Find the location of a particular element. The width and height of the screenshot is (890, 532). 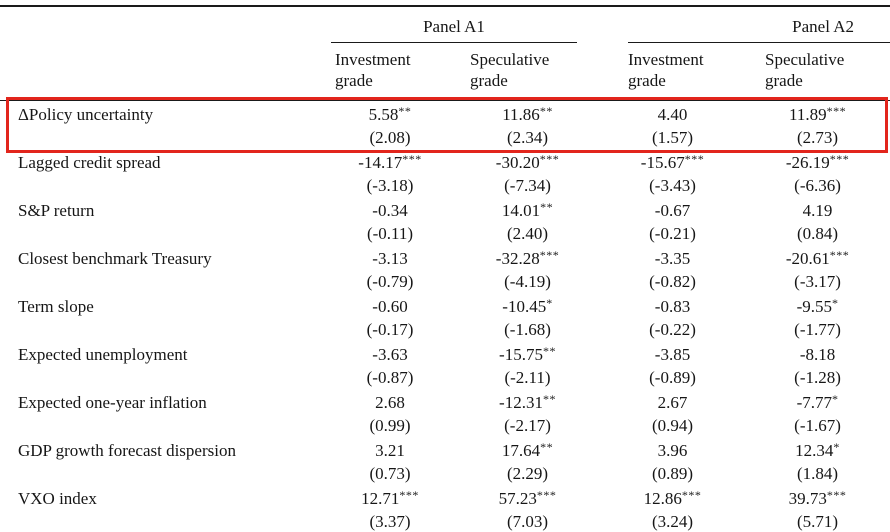

coefficient-cell: -3.13 is located at coordinates (390, 258).